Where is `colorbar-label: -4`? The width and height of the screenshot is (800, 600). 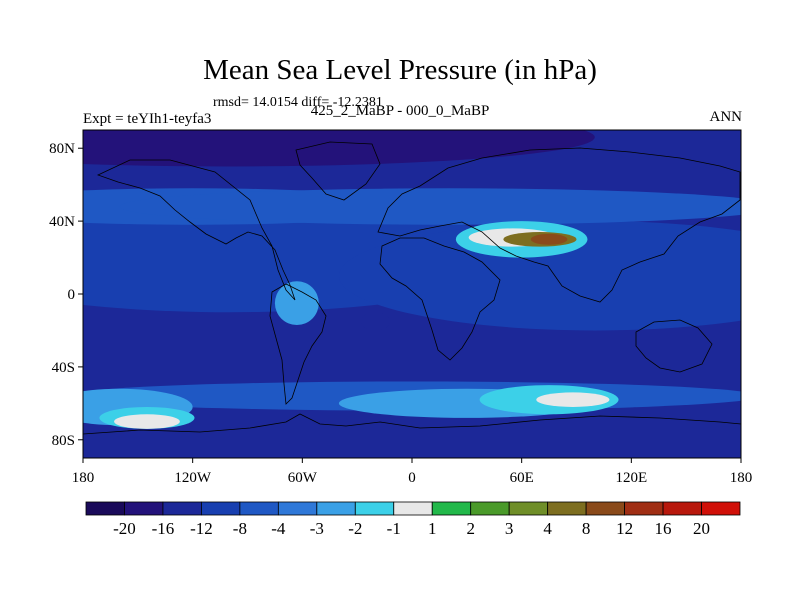 colorbar-label: -4 is located at coordinates (278, 528).